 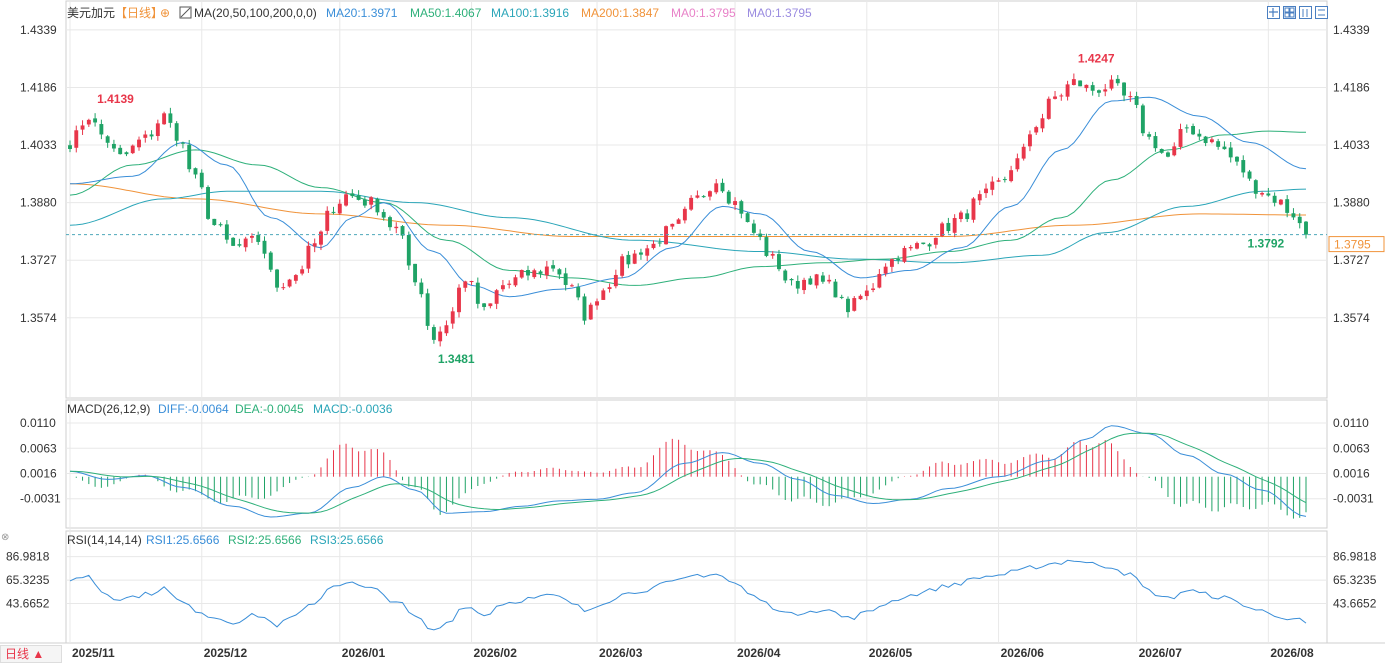 What do you see at coordinates (1305, 12) in the screenshot?
I see `split-view-button` at bounding box center [1305, 12].